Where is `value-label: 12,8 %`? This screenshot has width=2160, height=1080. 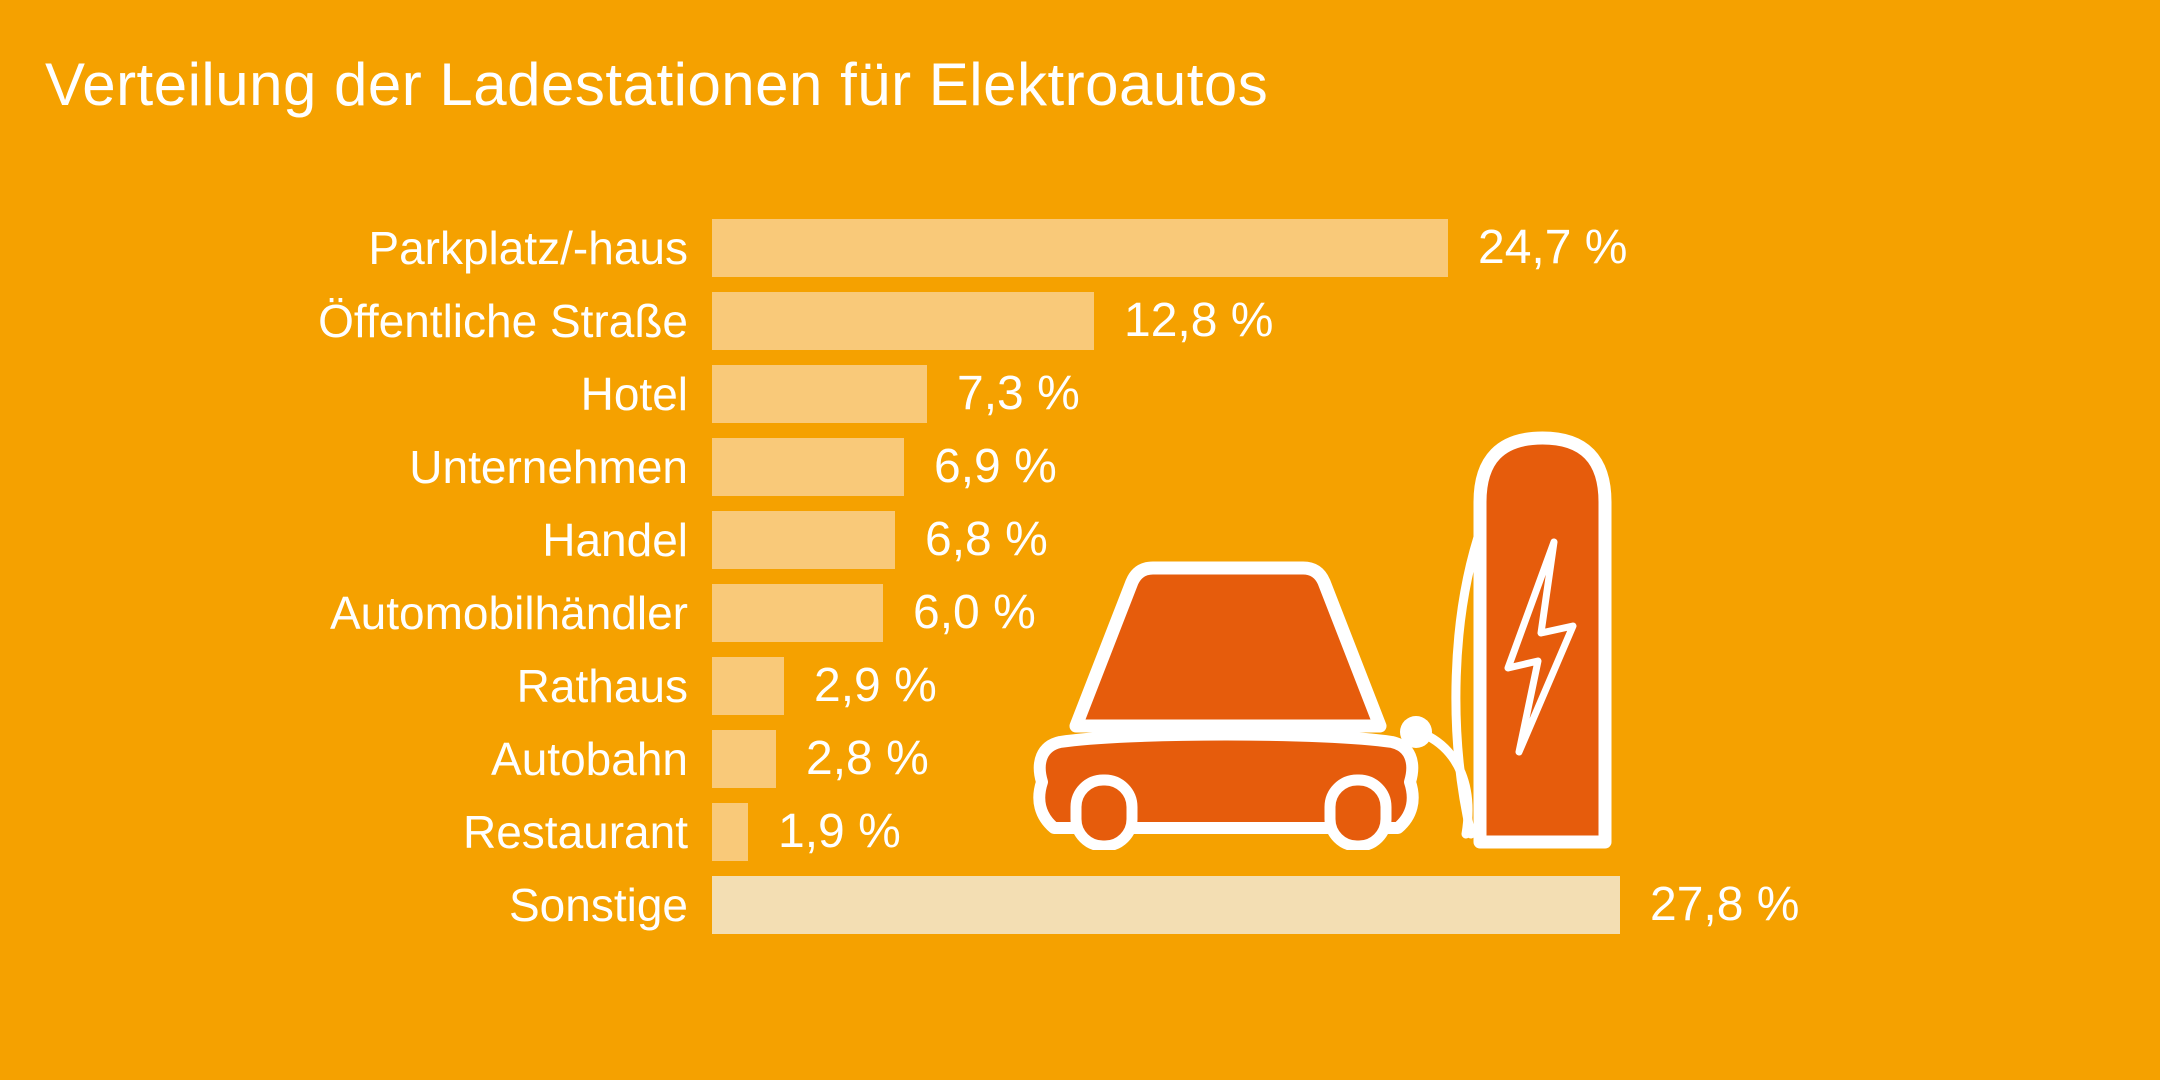 value-label: 12,8 % is located at coordinates (1199, 320).